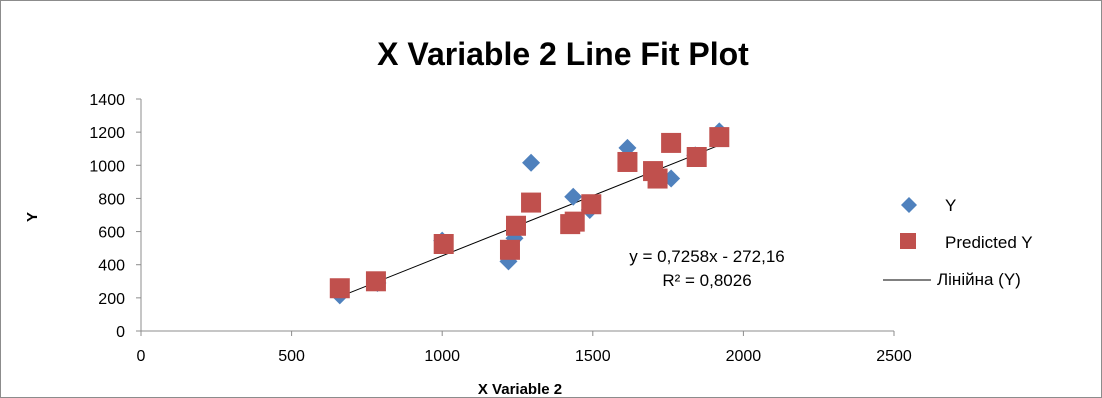  I want to click on x-tick-label: 1000, so click(442, 356).